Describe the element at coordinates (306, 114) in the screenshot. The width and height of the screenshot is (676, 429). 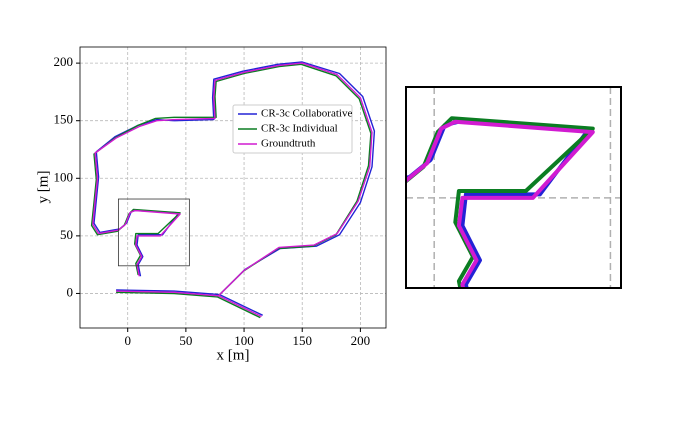
I see `legend-label: CR-3c Collaborative` at that location.